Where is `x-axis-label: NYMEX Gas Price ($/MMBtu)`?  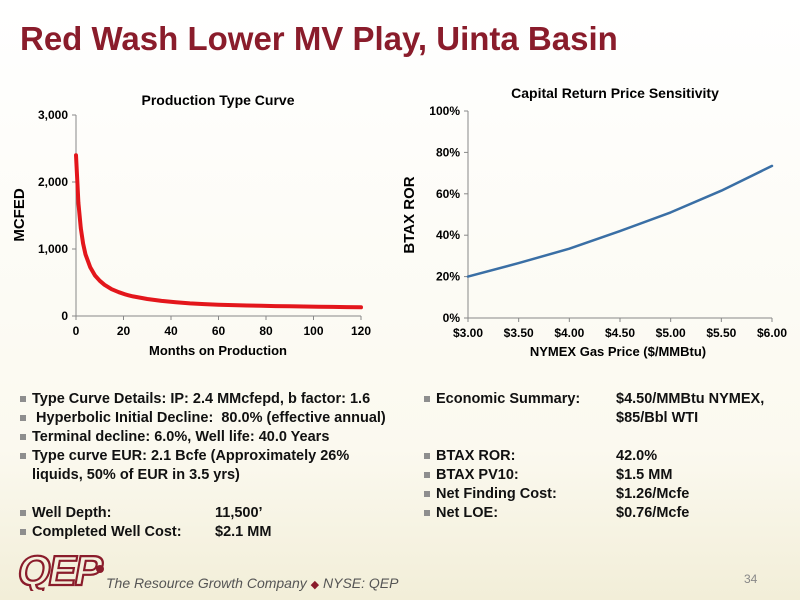
x-axis-label: NYMEX Gas Price ($/MMBtu) is located at coordinates (618, 351).